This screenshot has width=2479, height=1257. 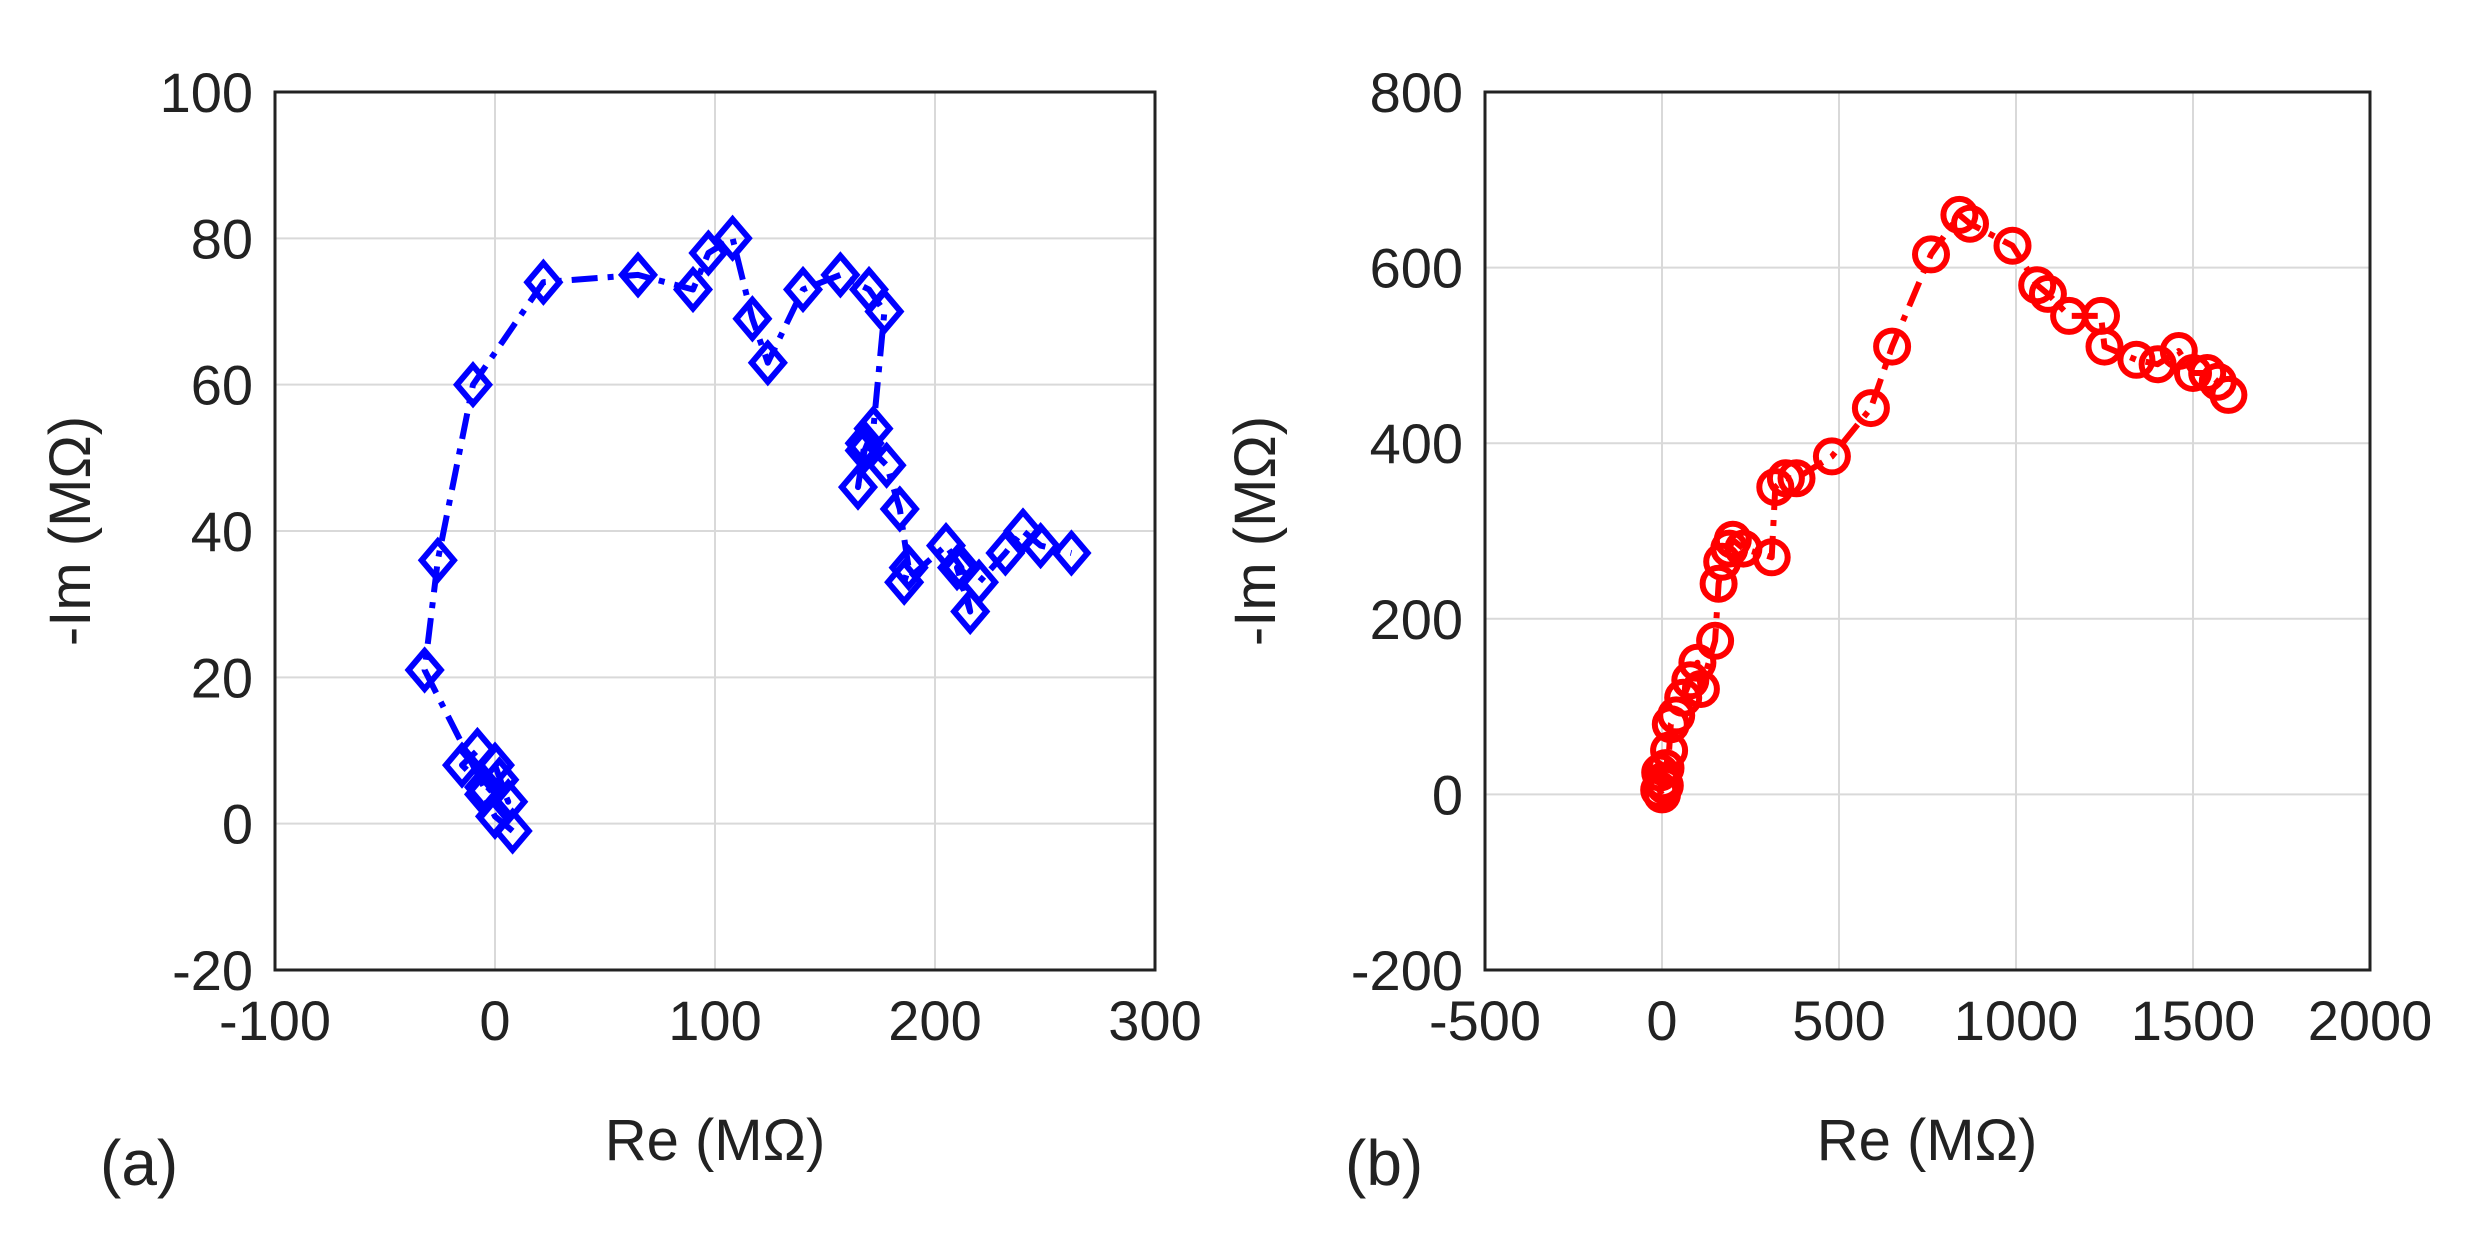 I want to click on x-tick-labels: -500 0 500 1000 1500 2000, so click(x=1930, y=1020).